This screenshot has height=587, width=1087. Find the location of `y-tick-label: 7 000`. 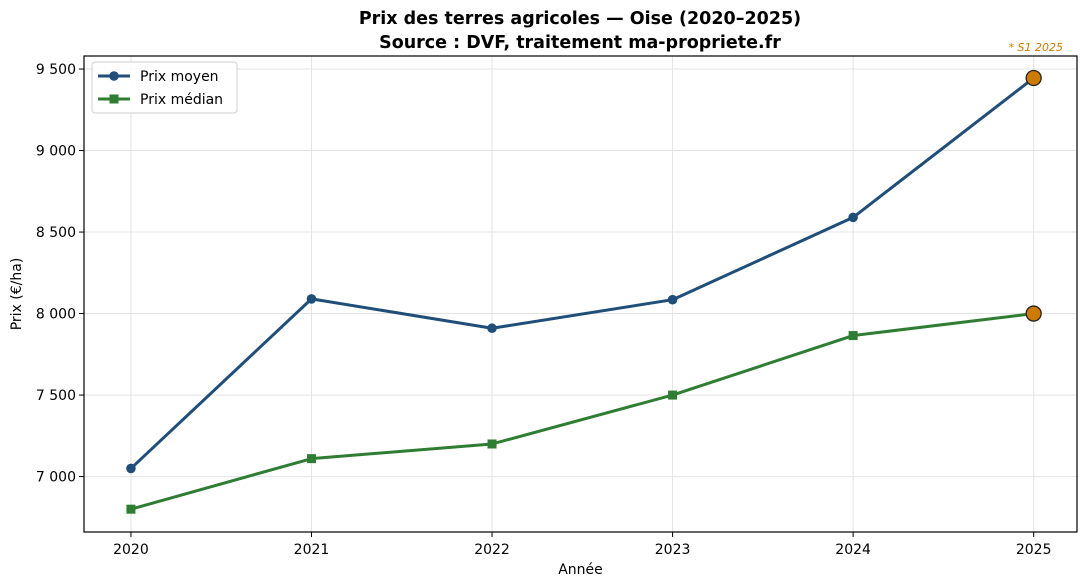

y-tick-label: 7 000 is located at coordinates (56, 478).